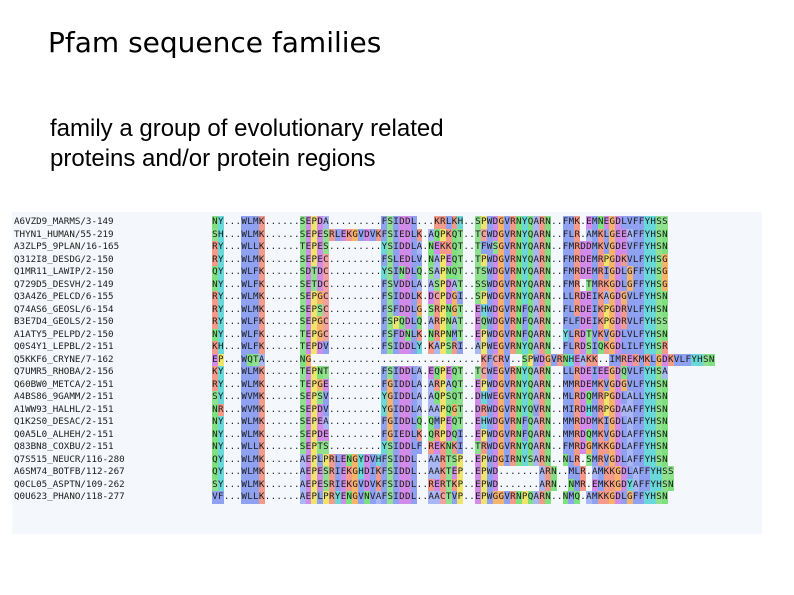 The image size is (794, 595). What do you see at coordinates (64, 334) in the screenshot?
I see `sequence-name: A1ATY5_PELPD/2-150` at bounding box center [64, 334].